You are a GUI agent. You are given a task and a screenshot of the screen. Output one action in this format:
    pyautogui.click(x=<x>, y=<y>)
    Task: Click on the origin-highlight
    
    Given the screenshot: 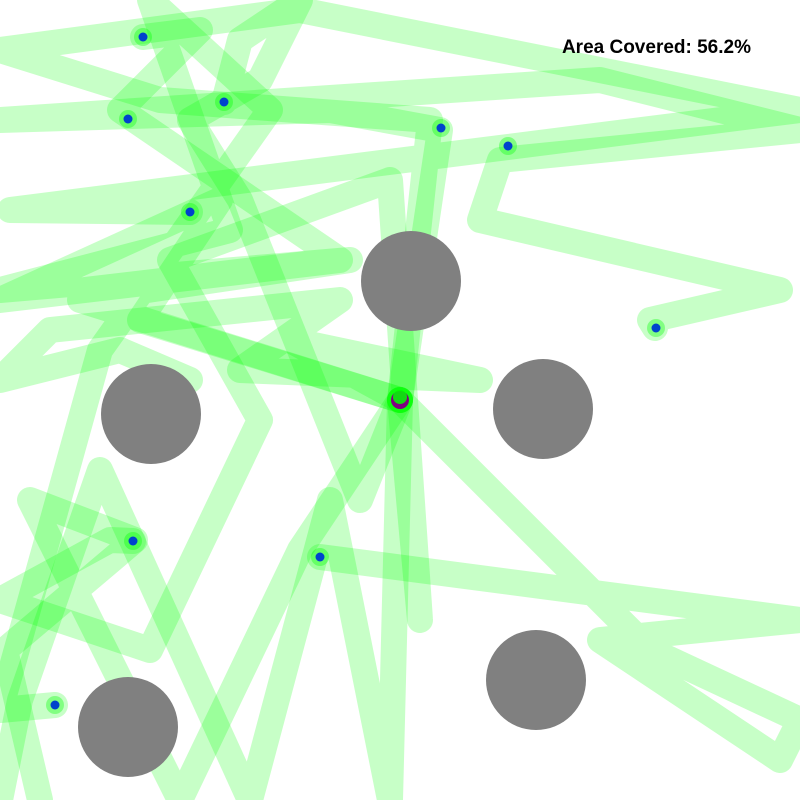 What is the action you would take?
    pyautogui.click(x=400, y=397)
    